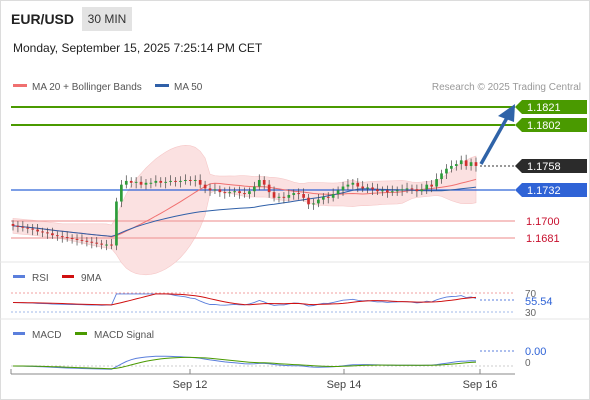 Image resolution: width=590 pixels, height=400 pixels. Describe the element at coordinates (87, 87) in the screenshot. I see `ma20-legend-label: MA 20 + Bollinger Bands` at that location.